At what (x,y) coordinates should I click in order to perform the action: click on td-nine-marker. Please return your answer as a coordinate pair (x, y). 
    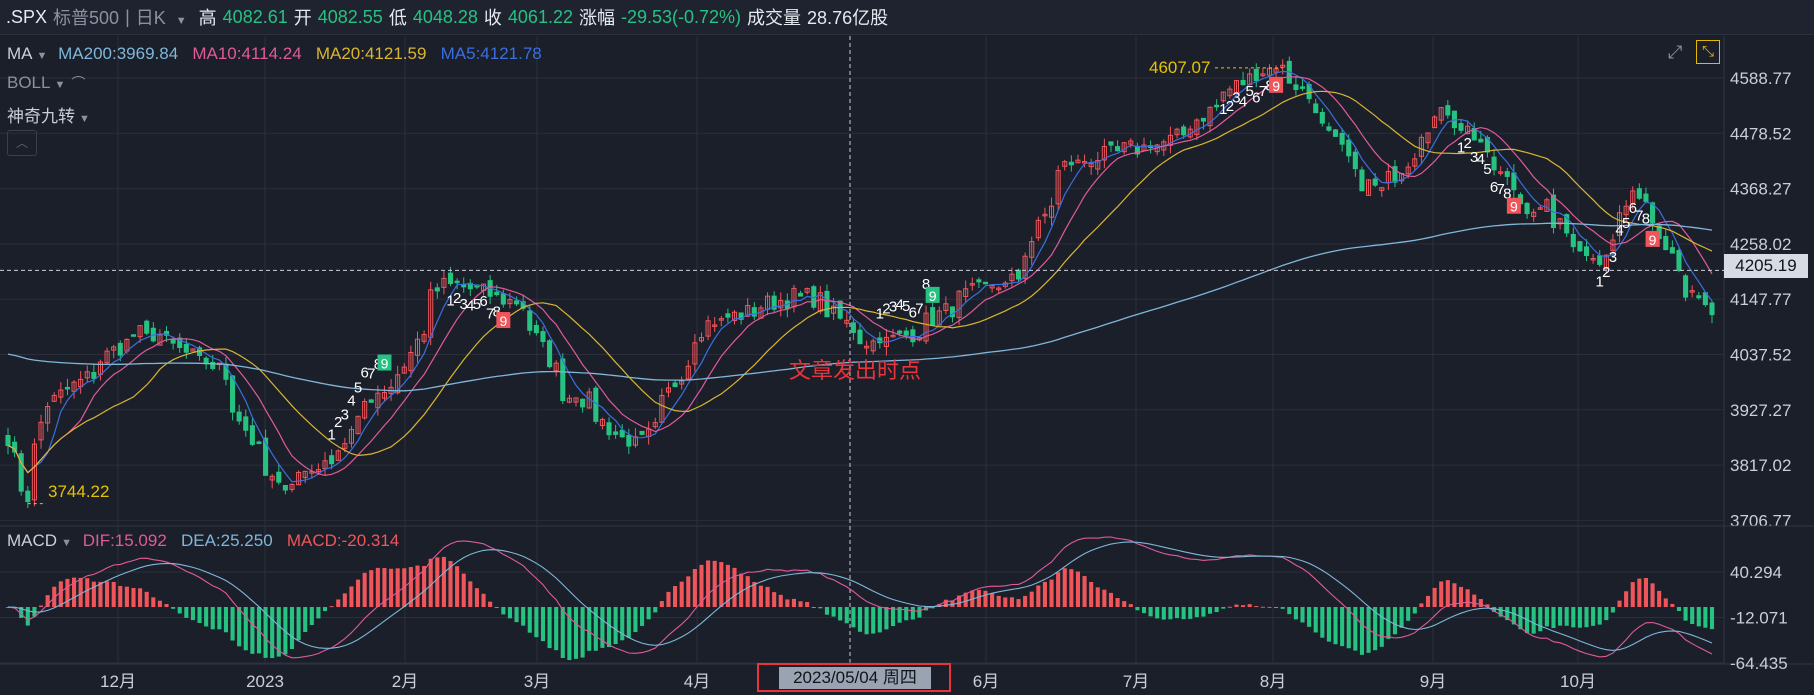
    Looking at the image, I should click on (932, 294).